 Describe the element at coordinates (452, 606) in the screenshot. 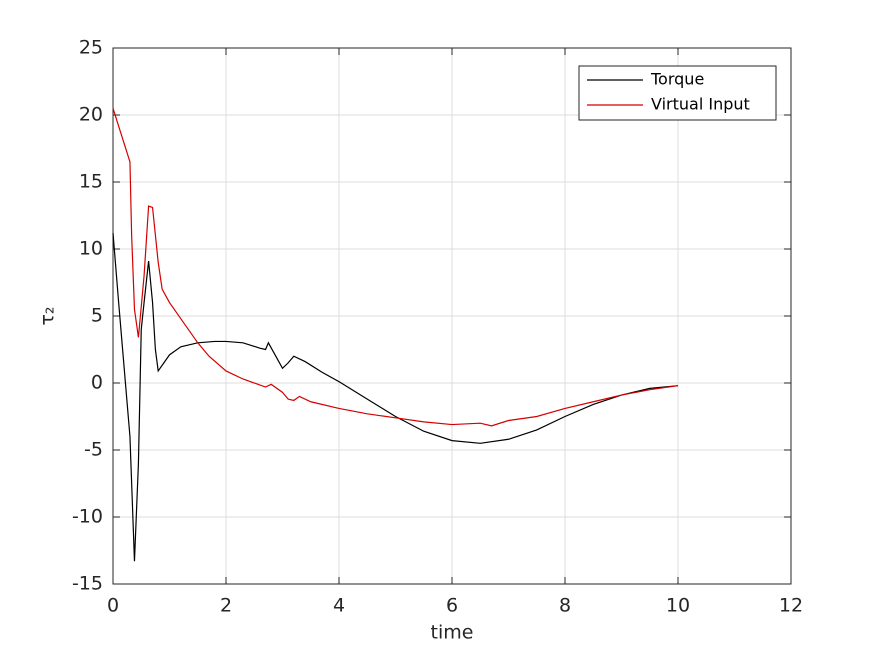

I see `x-tick-label: 6` at that location.